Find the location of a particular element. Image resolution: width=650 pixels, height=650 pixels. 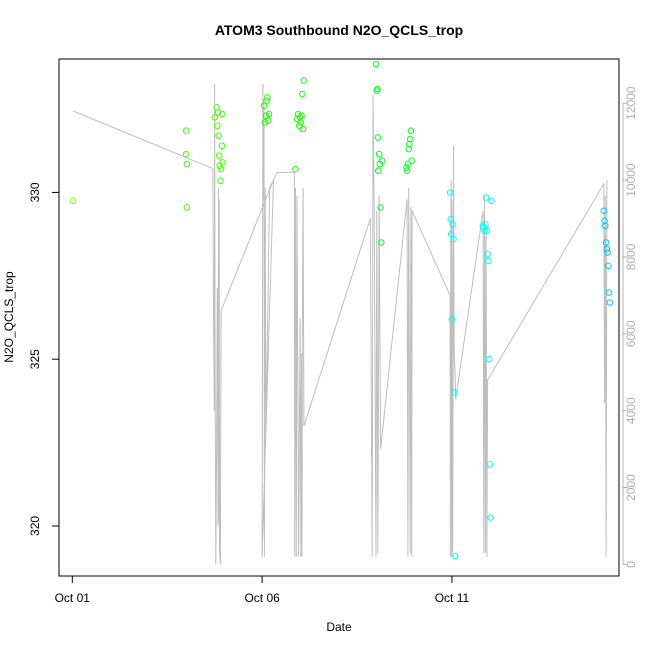

x-tick-label: Oct 01 is located at coordinates (73, 598).